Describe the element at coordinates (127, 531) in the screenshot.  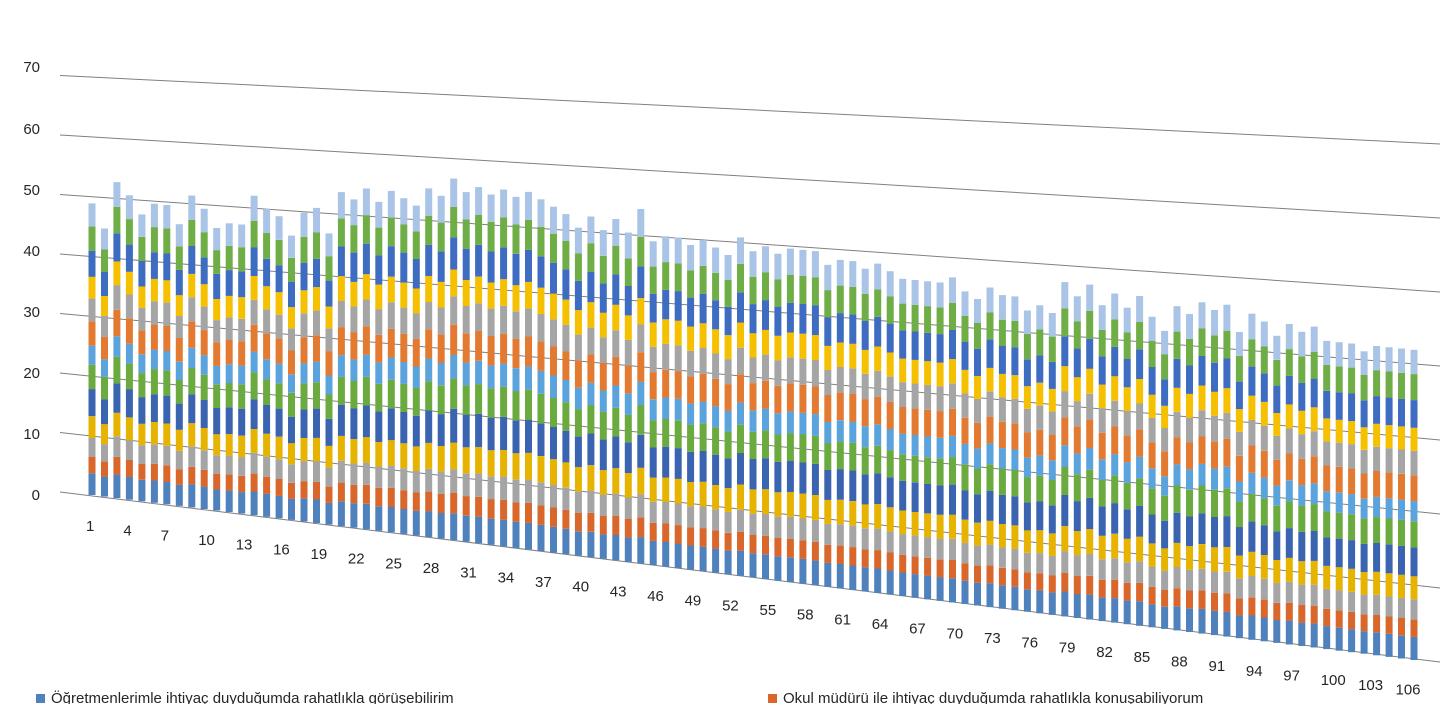
I see `x-tick-label: 4` at that location.